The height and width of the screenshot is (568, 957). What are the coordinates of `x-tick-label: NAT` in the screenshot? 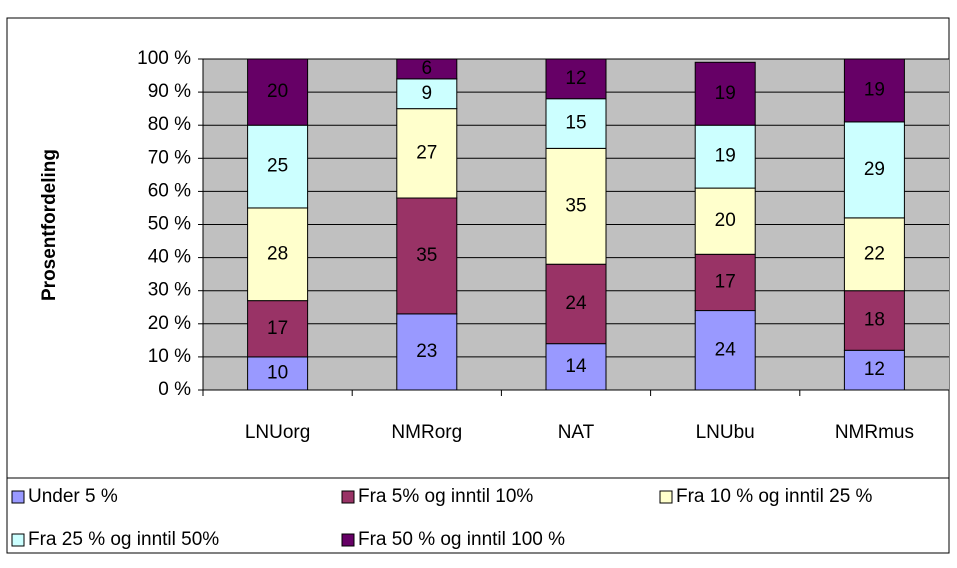 It's located at (576, 432).